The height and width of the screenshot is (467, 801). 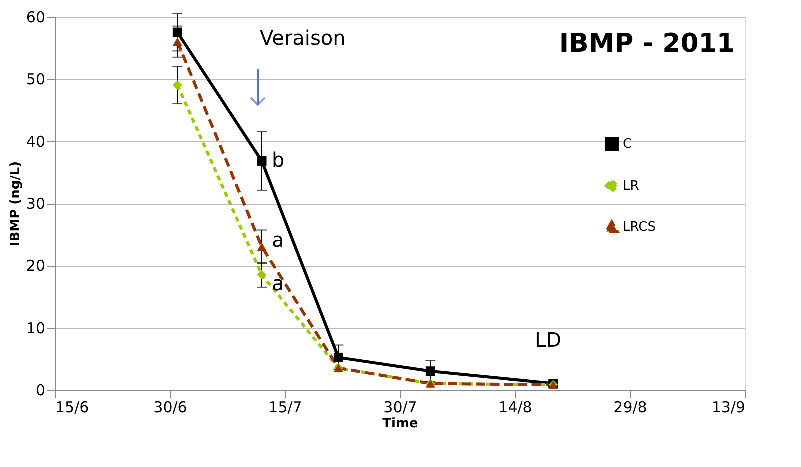 I want to click on x-tick-label: 30/7, so click(x=401, y=407).